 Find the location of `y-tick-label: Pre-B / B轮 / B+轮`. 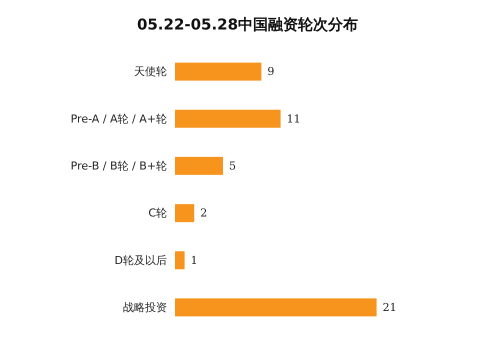

y-tick-label: Pre-B / B轮 / B+轮 is located at coordinates (118, 165).